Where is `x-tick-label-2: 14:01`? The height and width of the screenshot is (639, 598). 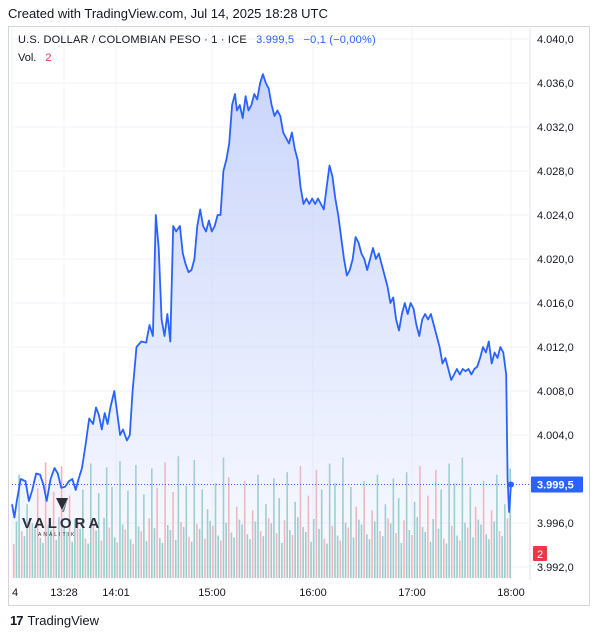 x-tick-label-2: 14:01 is located at coordinates (116, 593).